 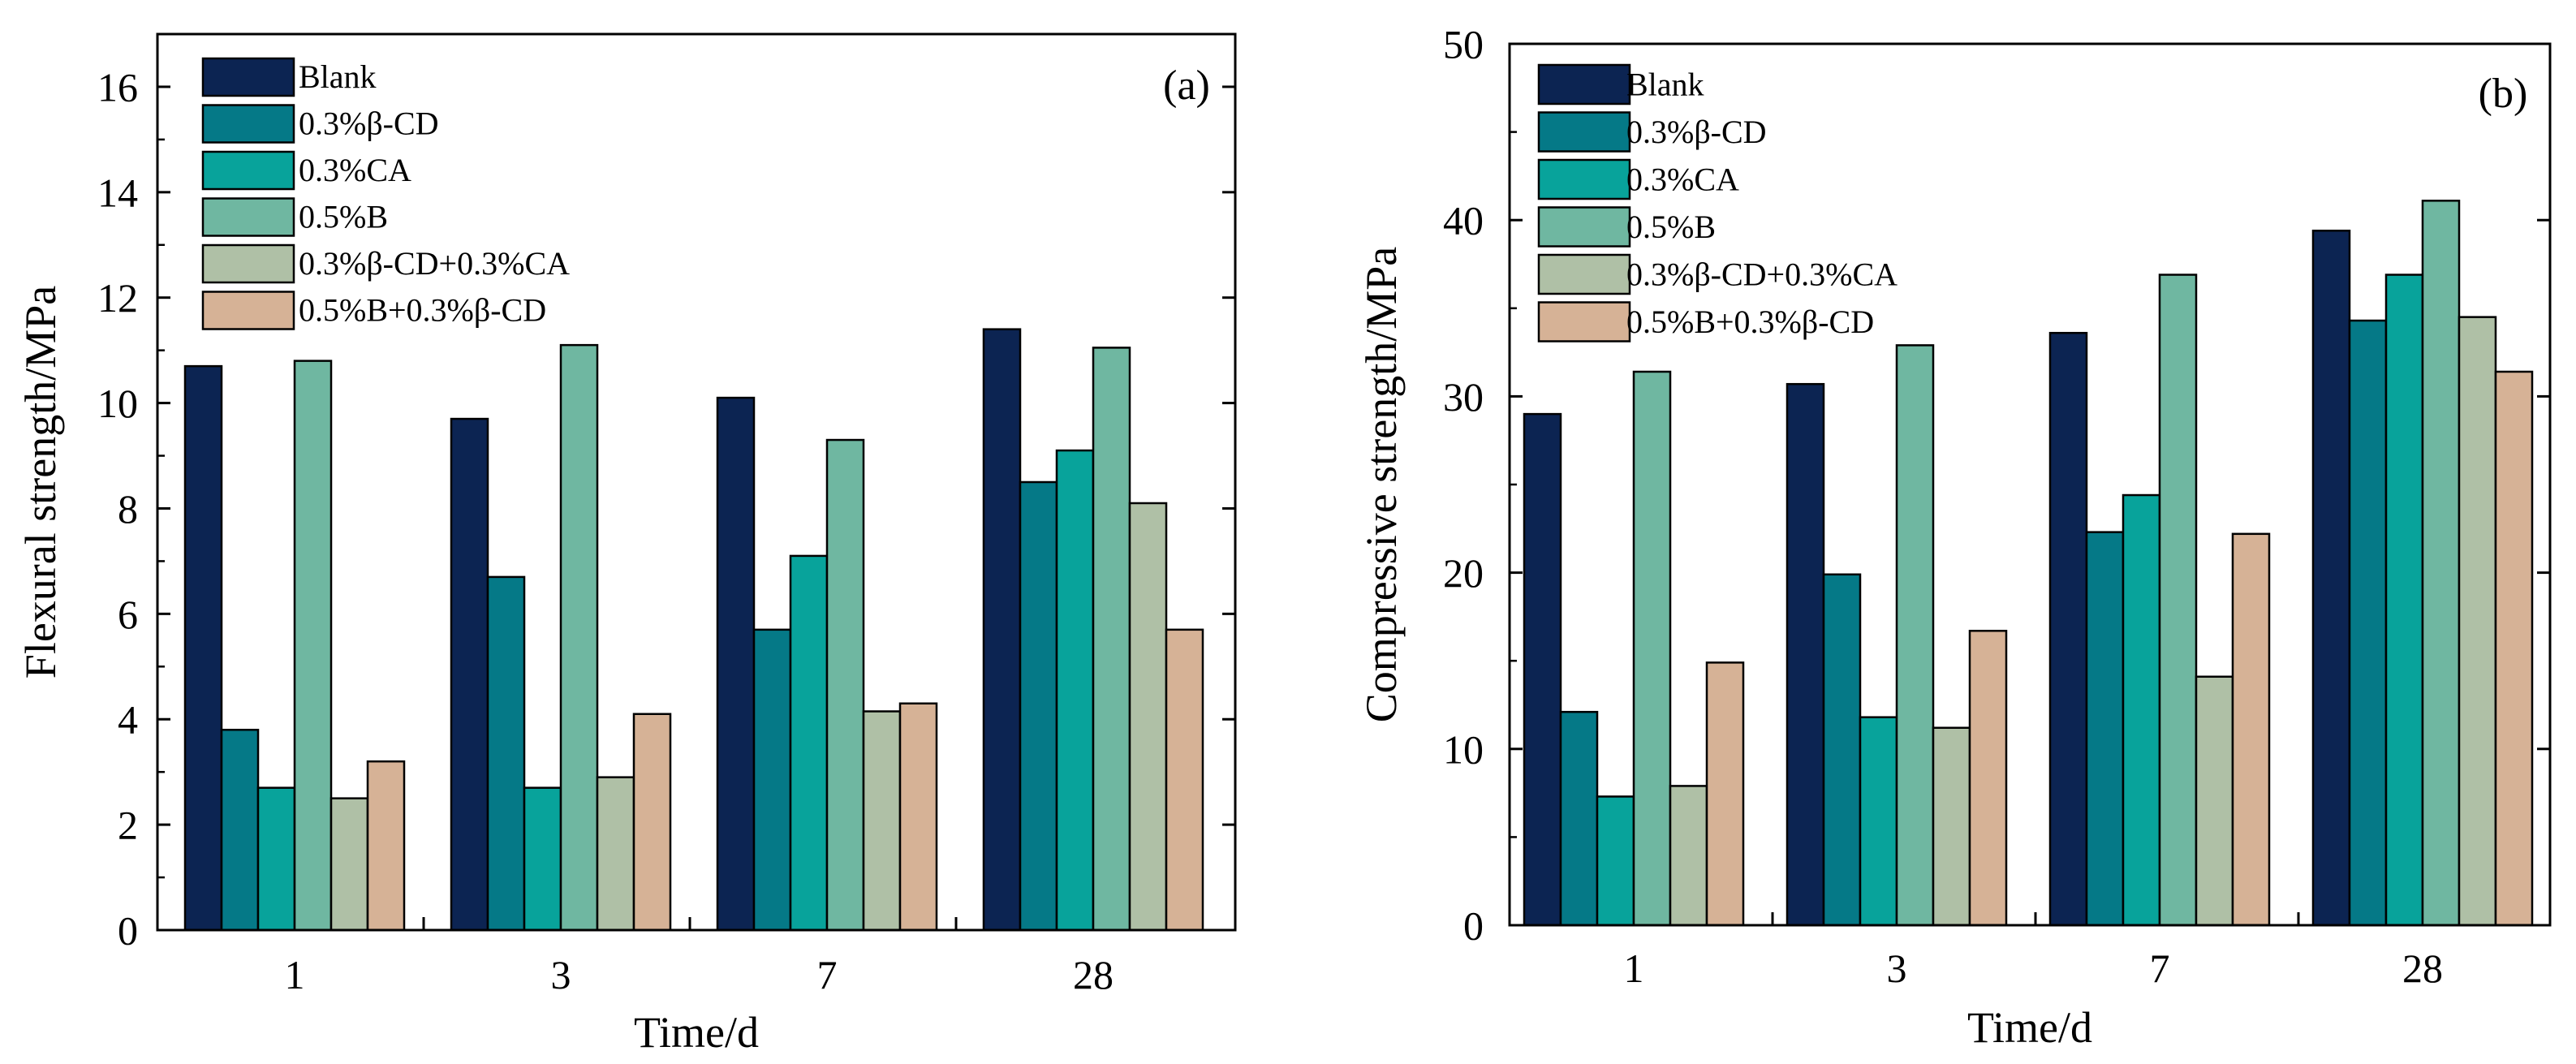 I want to click on bar-a-0.5%B-1, so click(x=313, y=646).